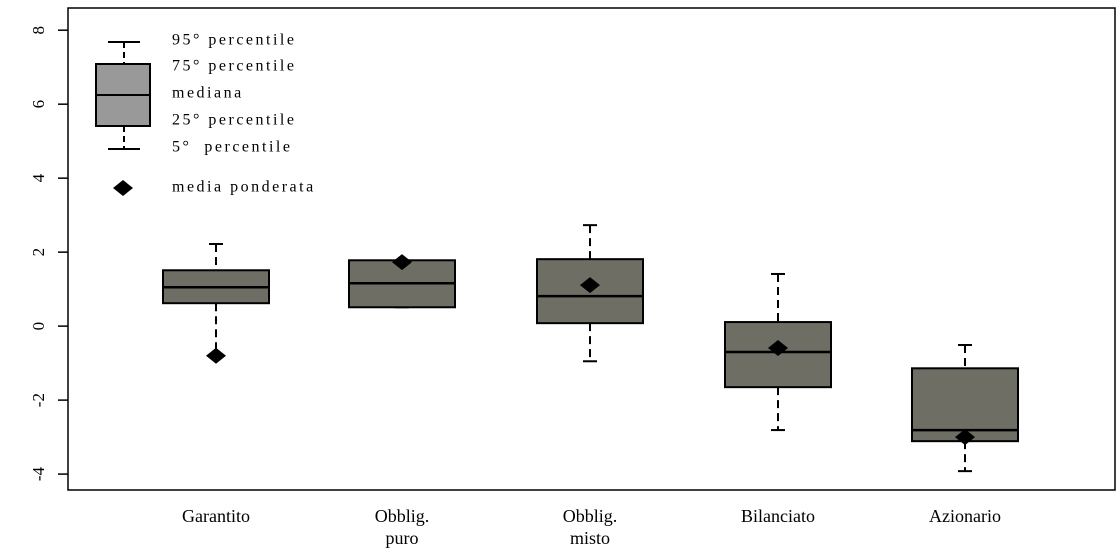 This screenshot has width=1116, height=549. I want to click on legend-label: 25° percentile, so click(234, 120).